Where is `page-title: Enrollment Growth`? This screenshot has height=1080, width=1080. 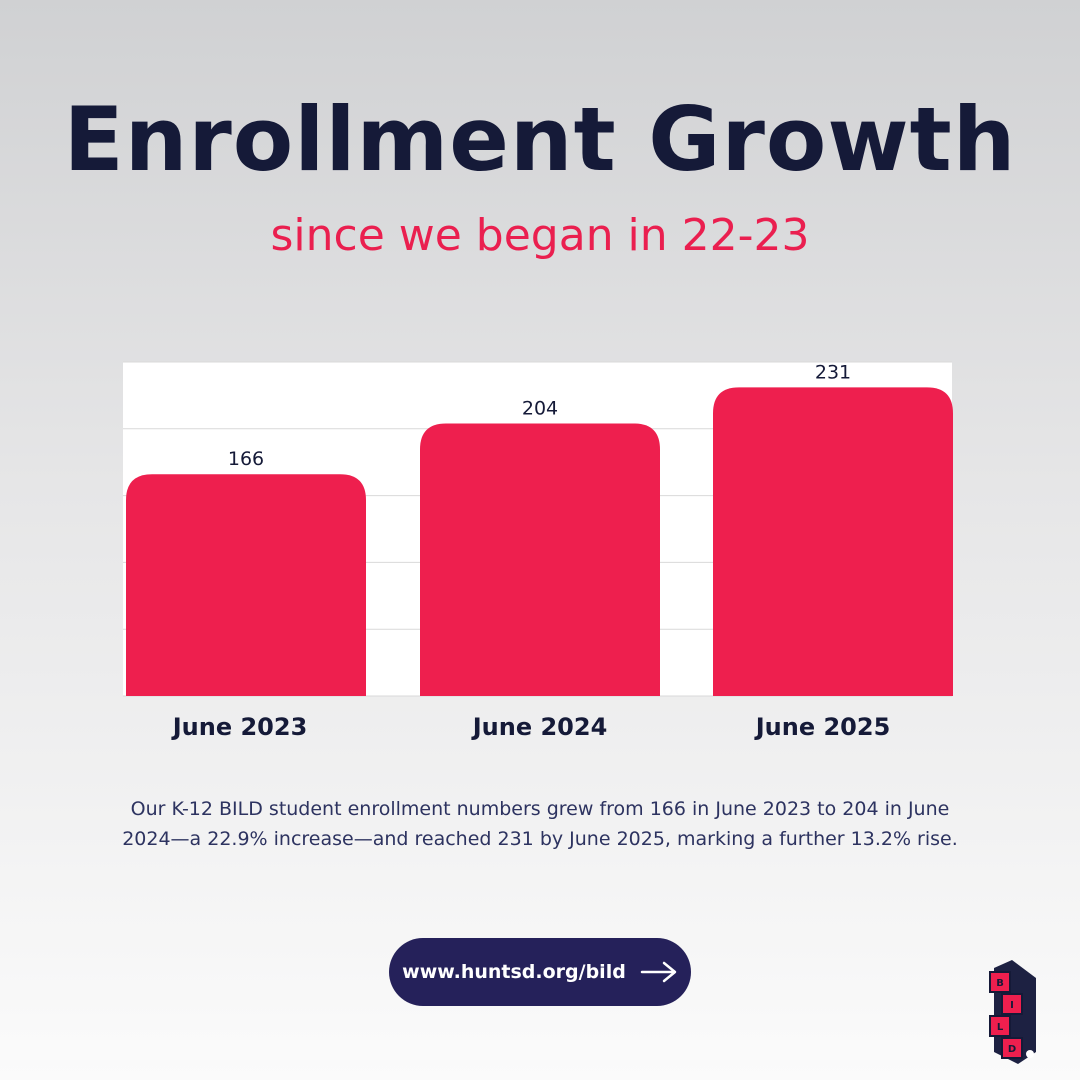
page-title: Enrollment Growth is located at coordinates (540, 139).